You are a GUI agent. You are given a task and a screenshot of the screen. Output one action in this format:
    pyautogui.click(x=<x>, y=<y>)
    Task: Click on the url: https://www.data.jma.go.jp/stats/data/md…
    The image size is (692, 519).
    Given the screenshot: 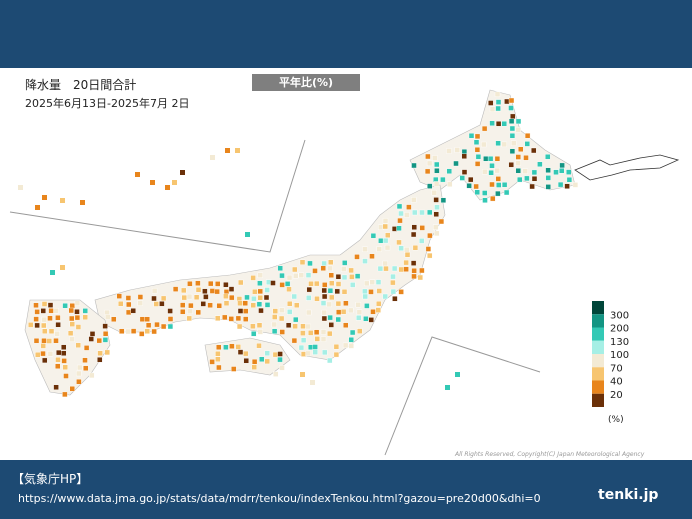 What is the action you would take?
    pyautogui.click(x=279, y=498)
    